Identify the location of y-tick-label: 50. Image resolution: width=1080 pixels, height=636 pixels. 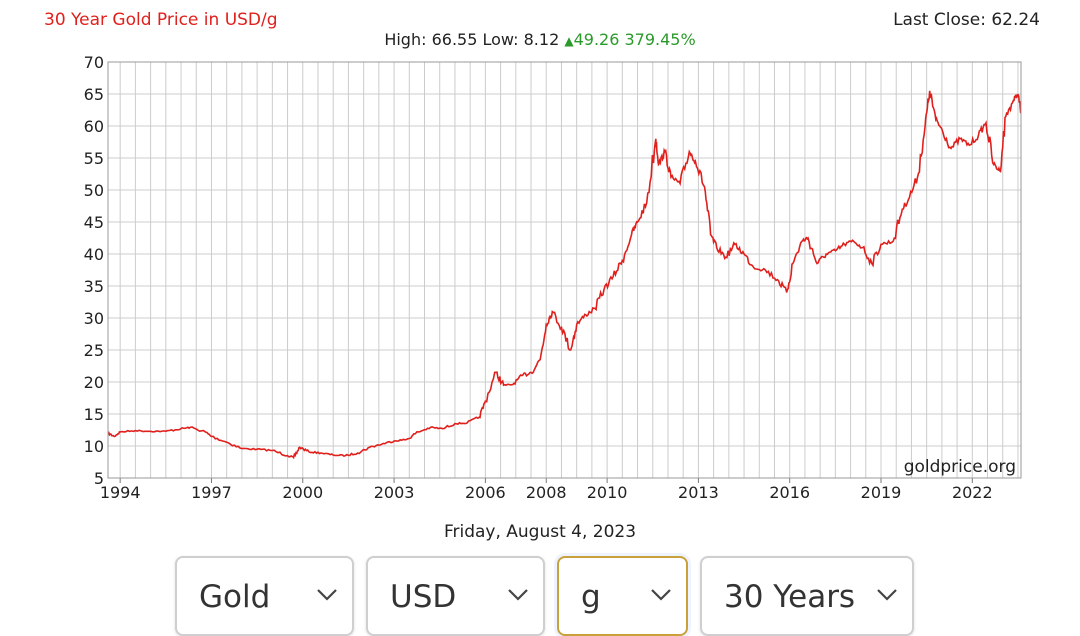
(94, 190).